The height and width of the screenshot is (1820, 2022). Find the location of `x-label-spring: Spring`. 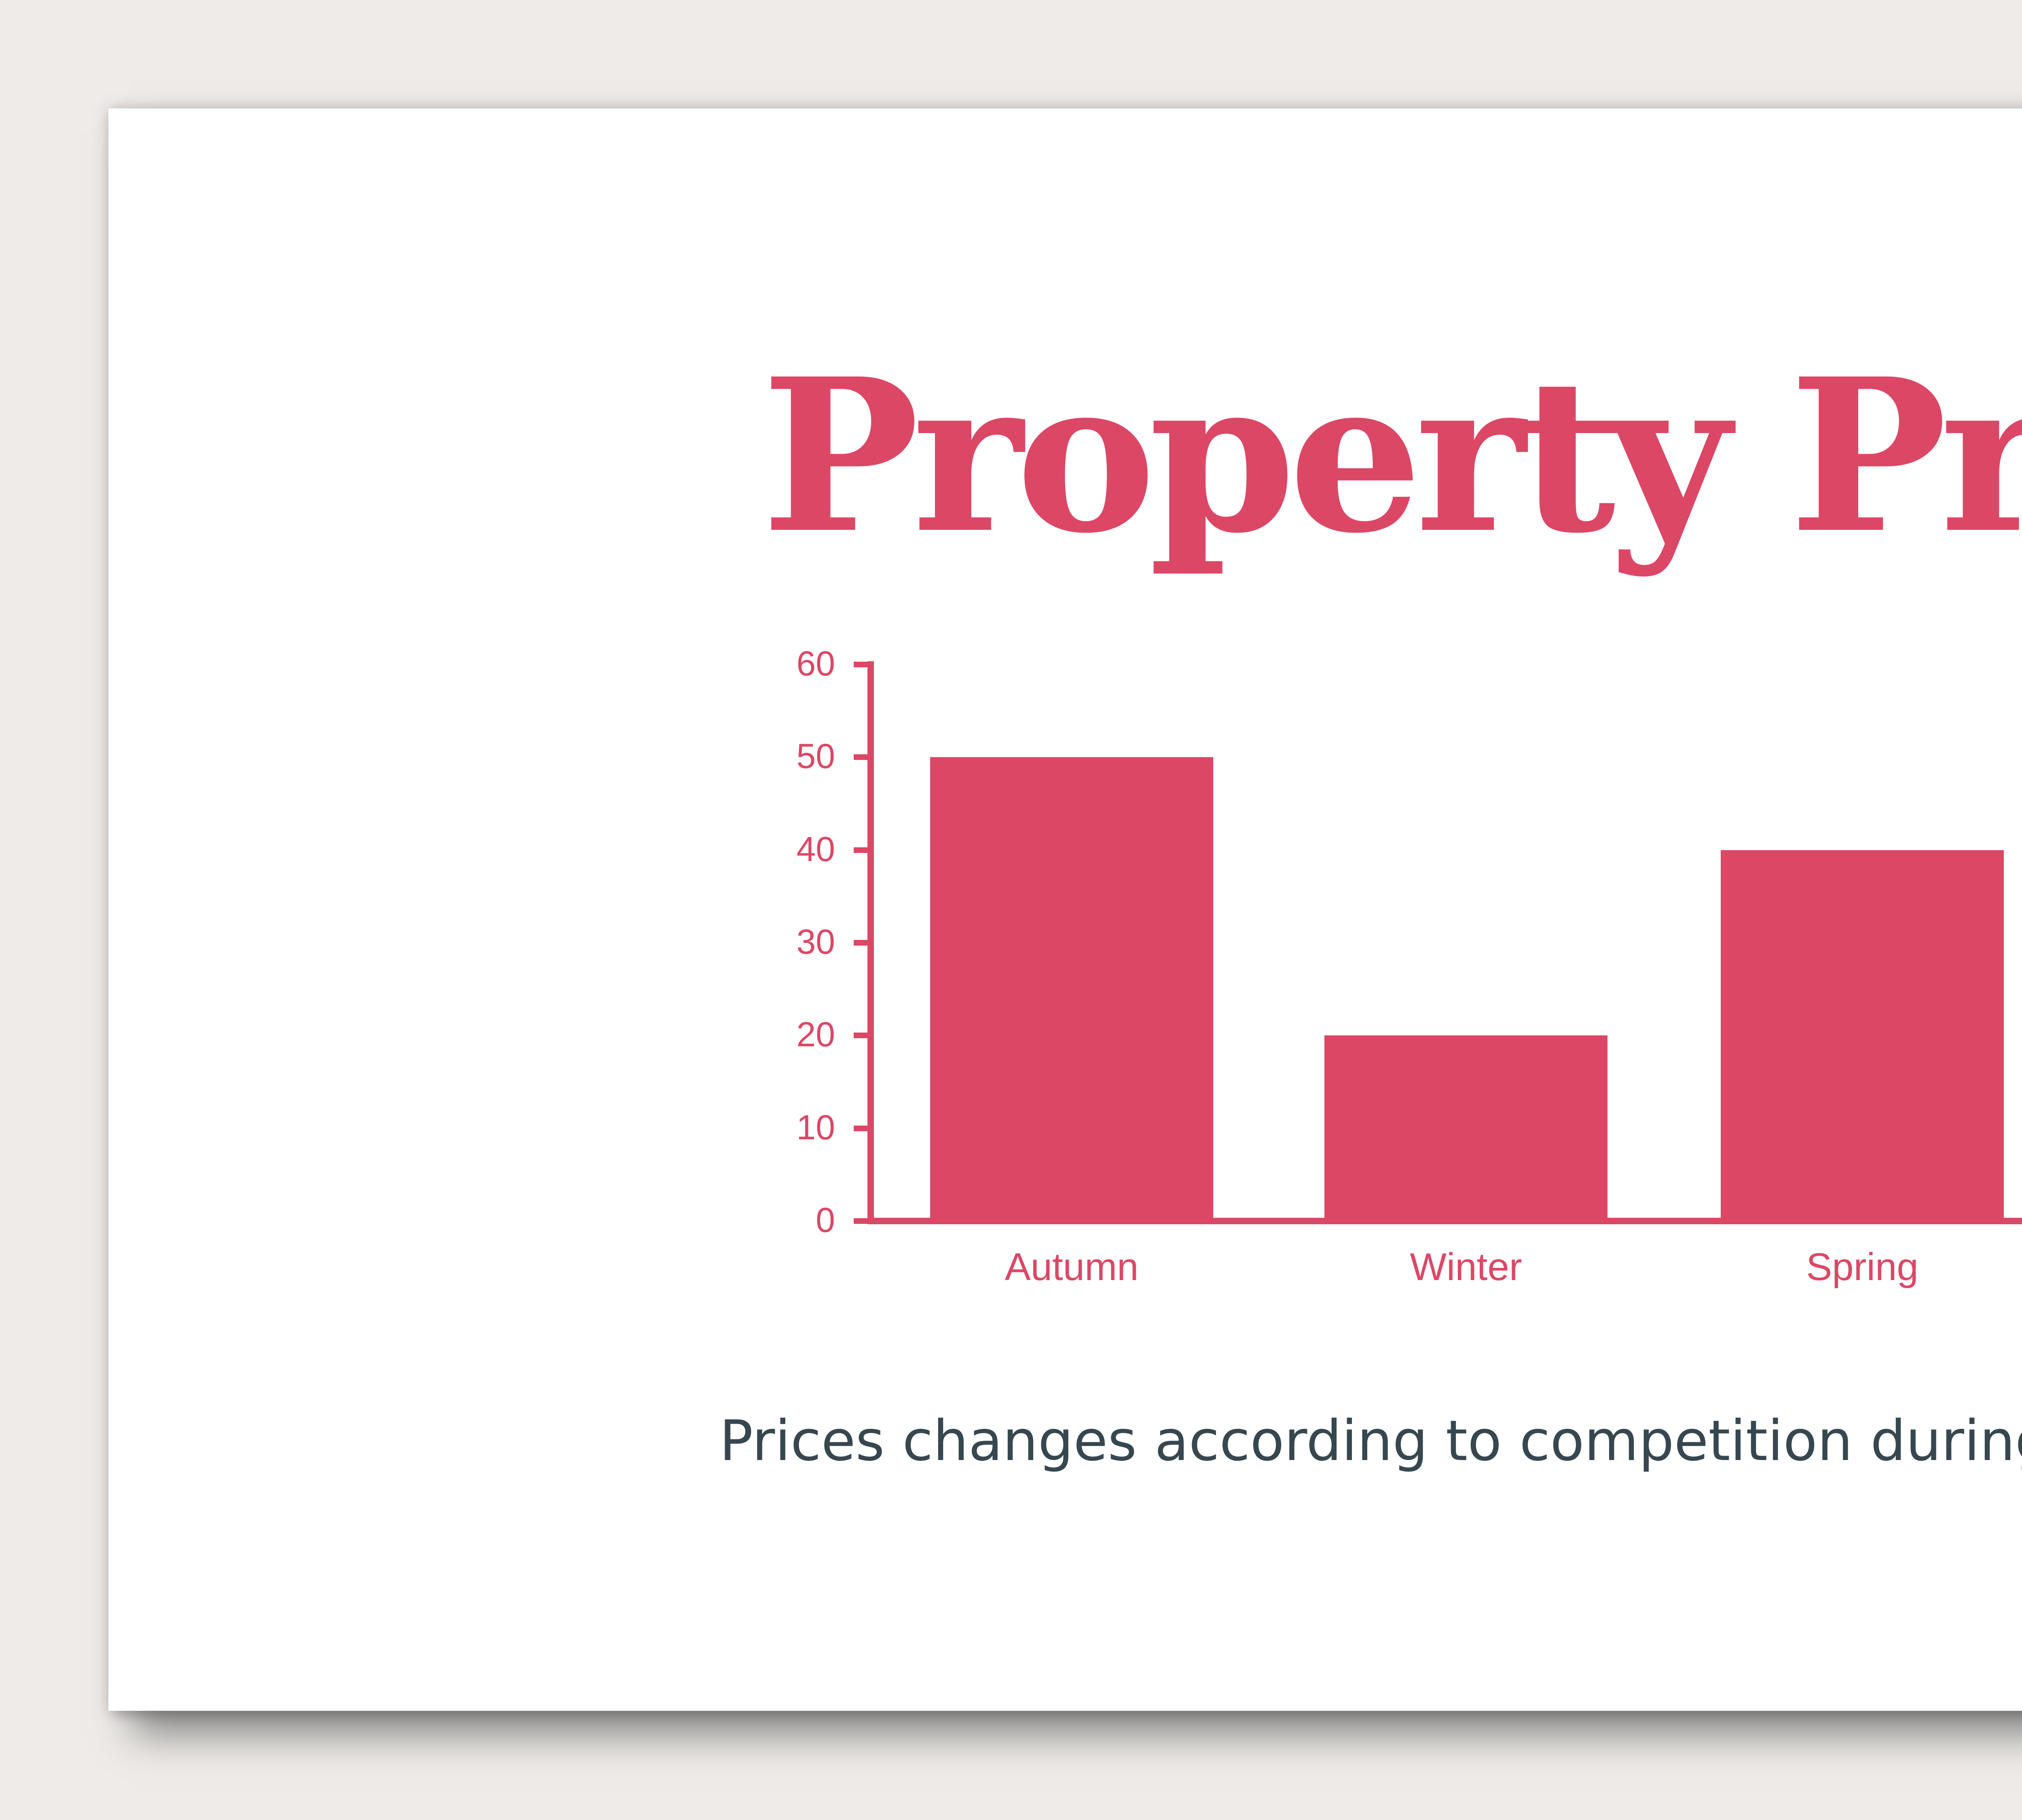

x-label-spring: Spring is located at coordinates (1862, 1267).